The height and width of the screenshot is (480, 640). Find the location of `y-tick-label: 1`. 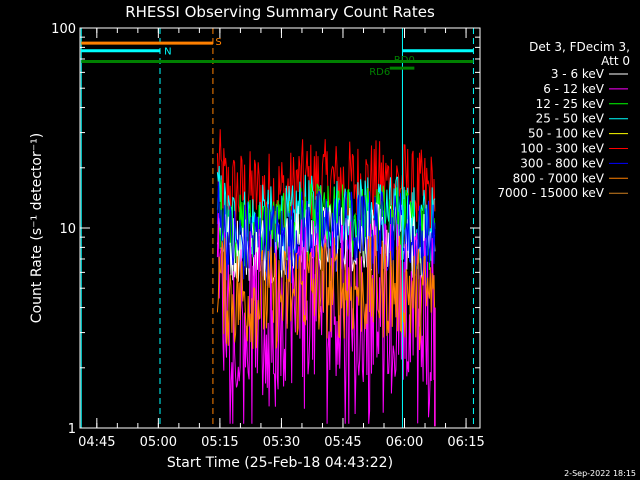

y-tick-label: 1 is located at coordinates (72, 429).